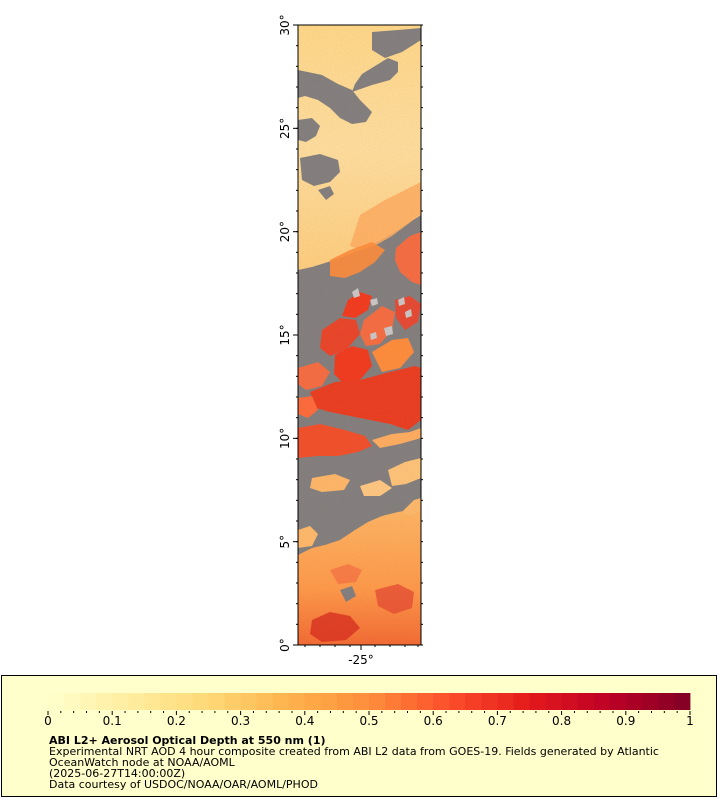 Image resolution: width=720 pixels, height=800 pixels. What do you see at coordinates (361, 660) in the screenshot?
I see `lon-tick-label: -25°` at bounding box center [361, 660].